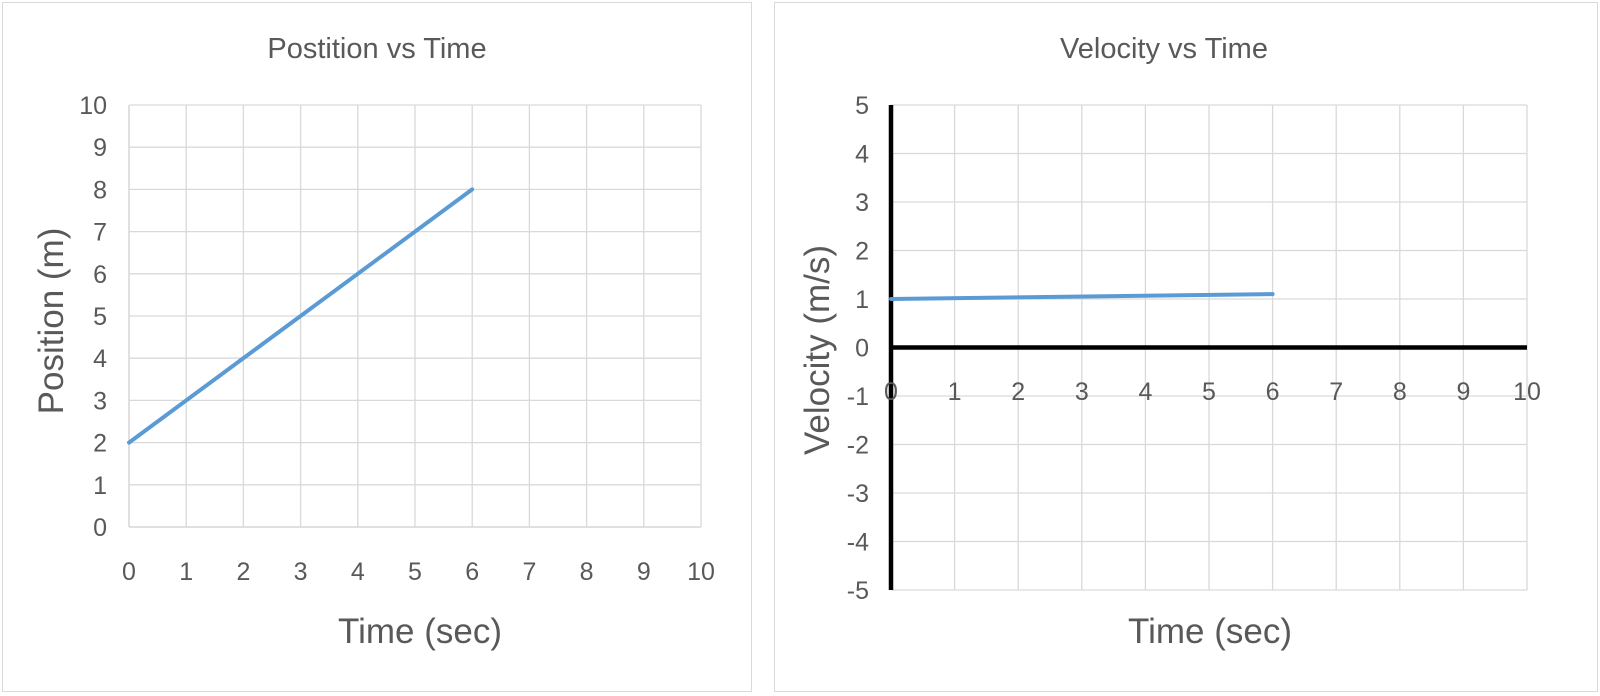 Image resolution: width=1600 pixels, height=696 pixels. Describe the element at coordinates (858, 494) in the screenshot. I see `y-tick-label: -3` at that location.